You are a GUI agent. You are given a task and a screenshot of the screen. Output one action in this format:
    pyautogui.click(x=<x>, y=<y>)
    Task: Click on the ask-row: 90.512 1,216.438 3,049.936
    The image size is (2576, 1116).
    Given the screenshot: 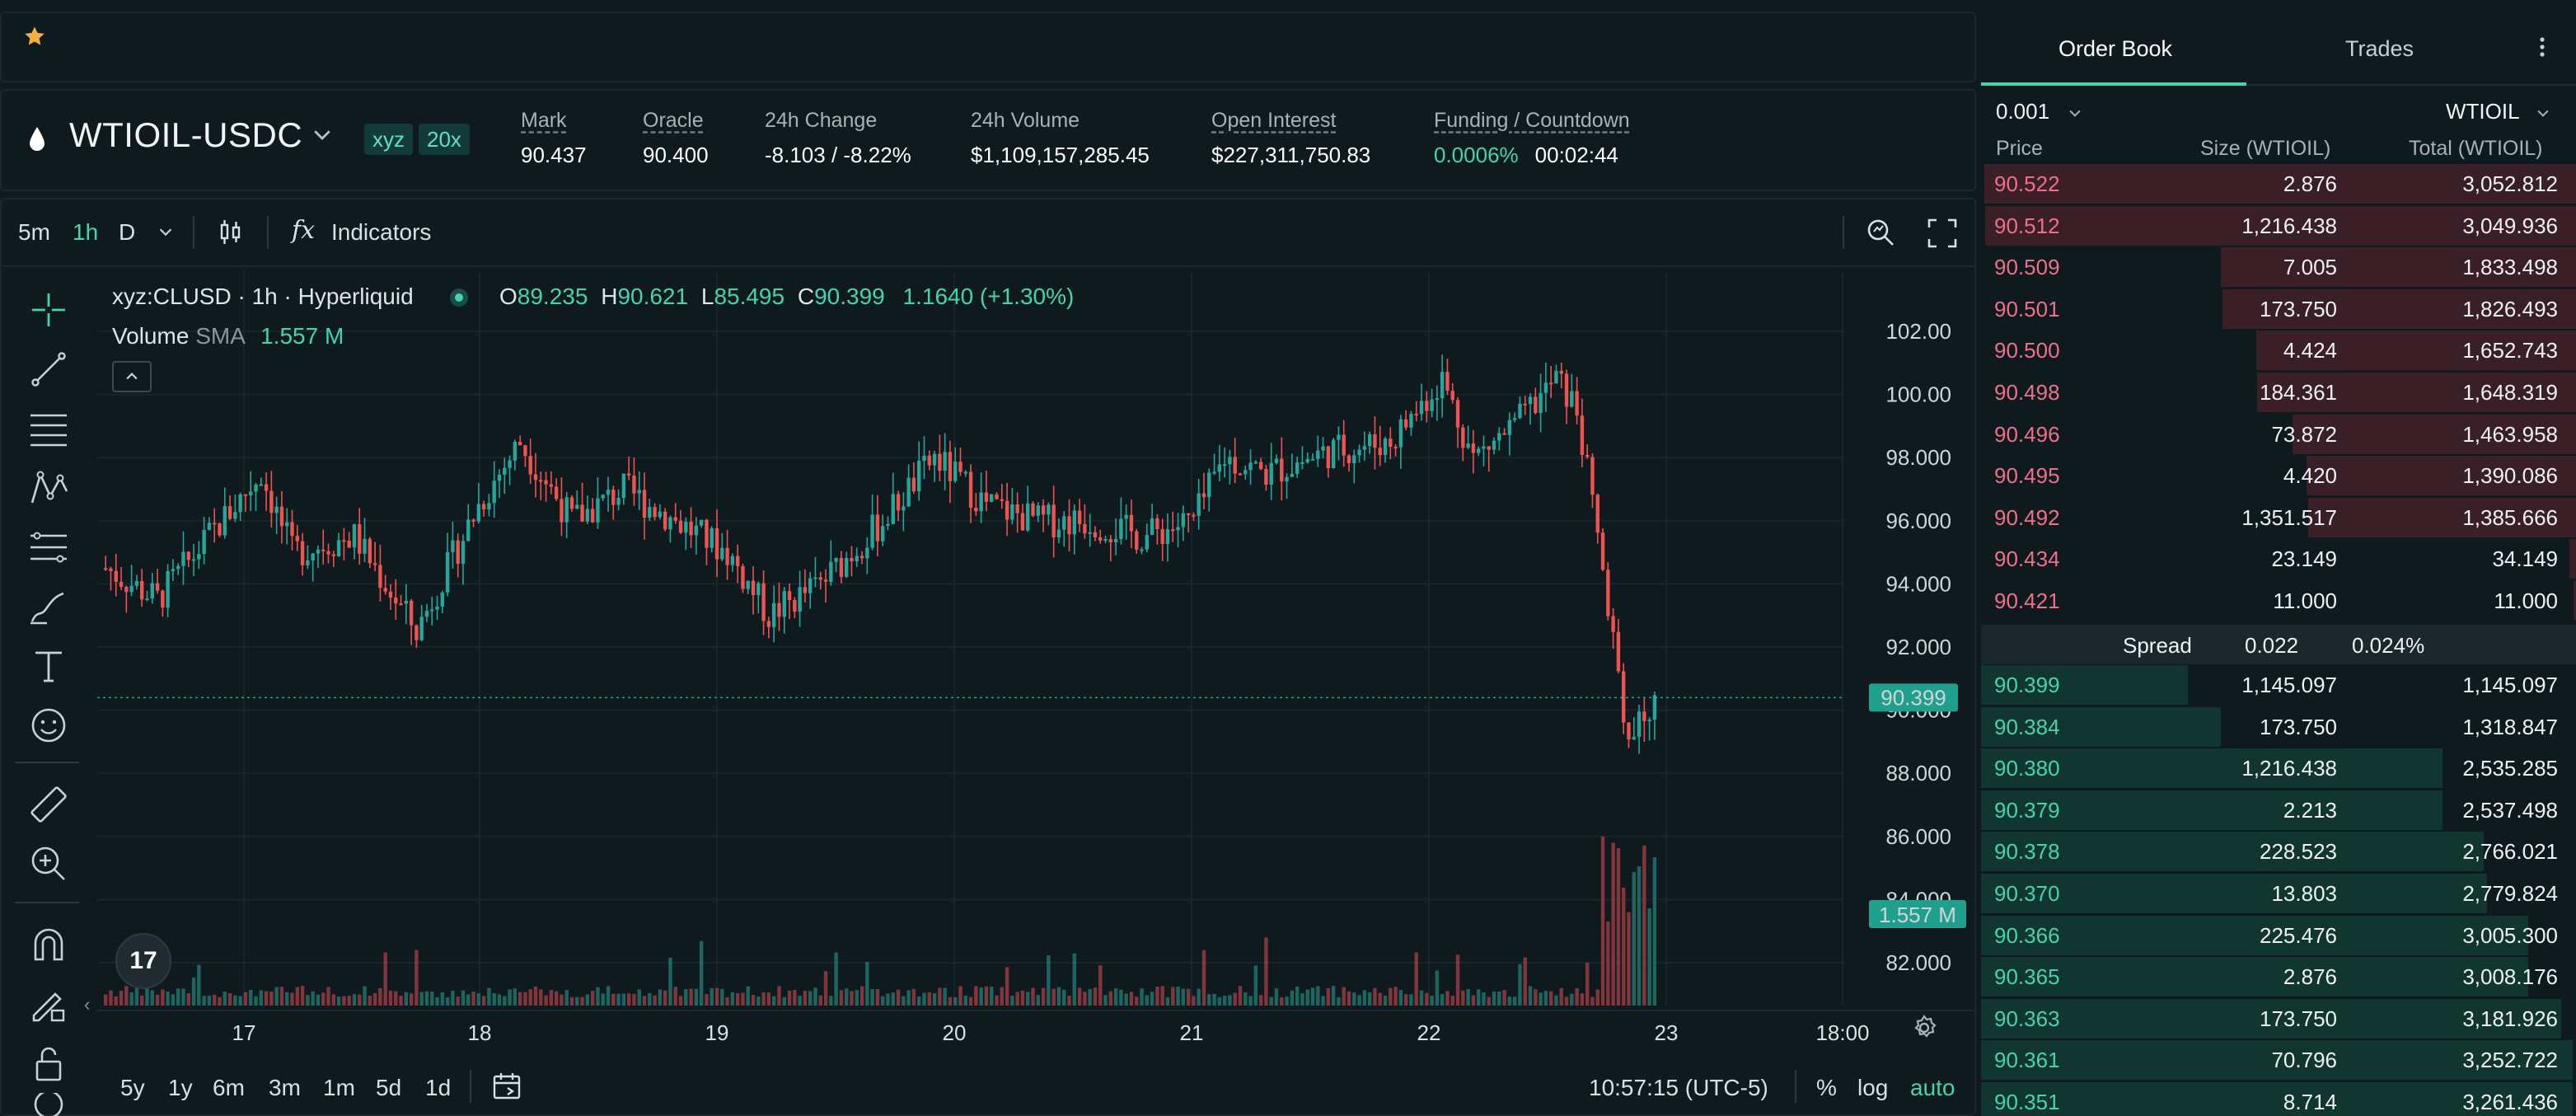 What is the action you would take?
    pyautogui.click(x=2278, y=226)
    